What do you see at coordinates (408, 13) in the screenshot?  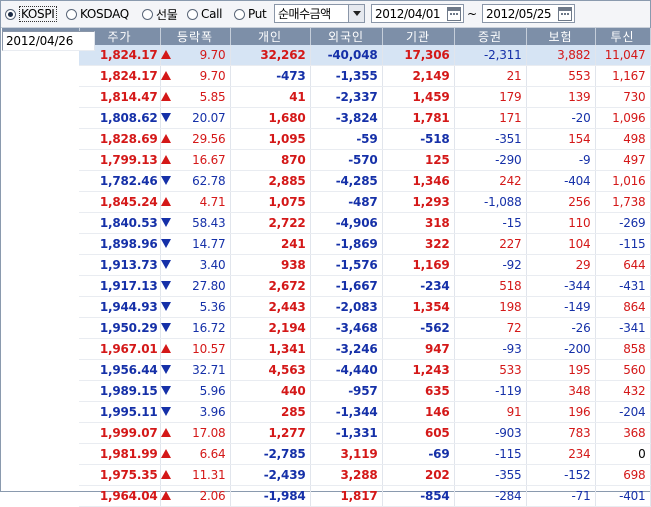 I see `start-date-value: 2012/04/01` at bounding box center [408, 13].